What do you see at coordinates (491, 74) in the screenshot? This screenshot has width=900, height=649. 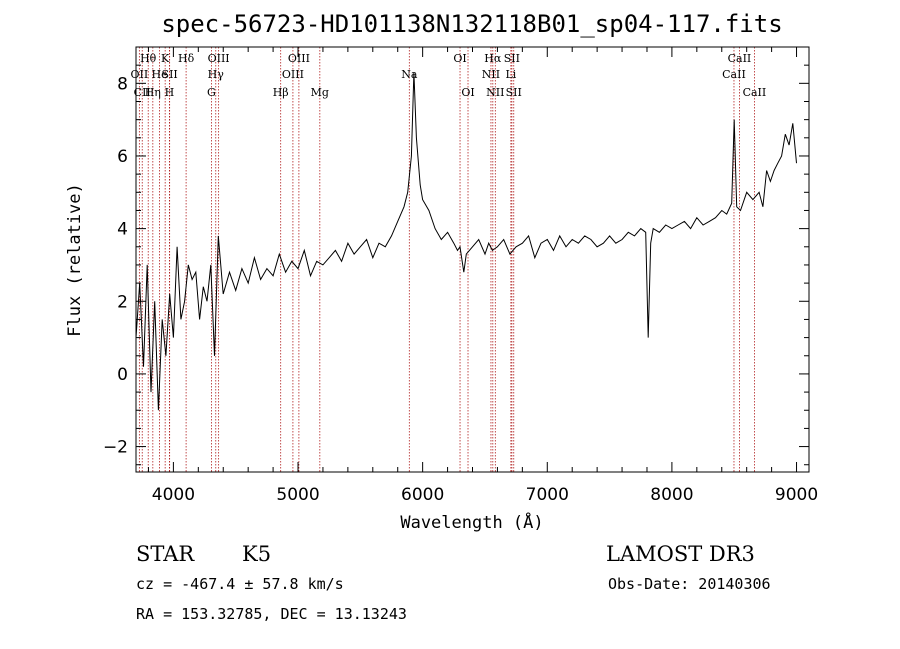 I see `marker-label-6548: NII` at bounding box center [491, 74].